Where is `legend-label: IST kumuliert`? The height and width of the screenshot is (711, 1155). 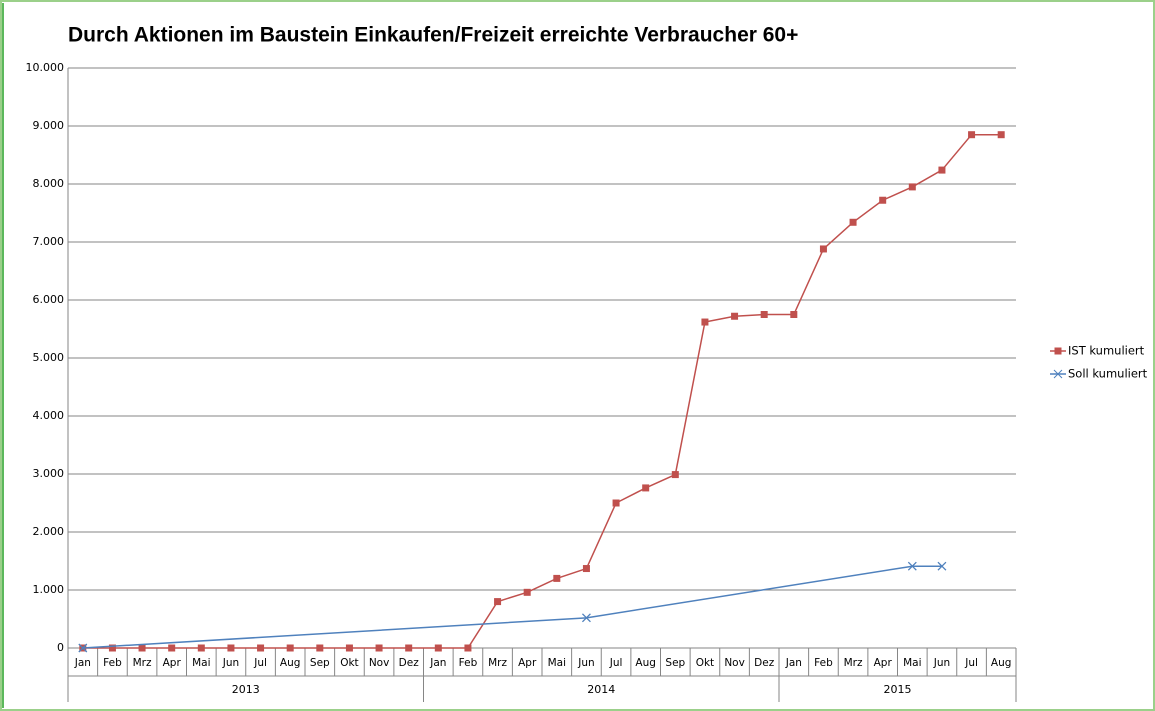
legend-label: IST kumuliert is located at coordinates (1106, 351).